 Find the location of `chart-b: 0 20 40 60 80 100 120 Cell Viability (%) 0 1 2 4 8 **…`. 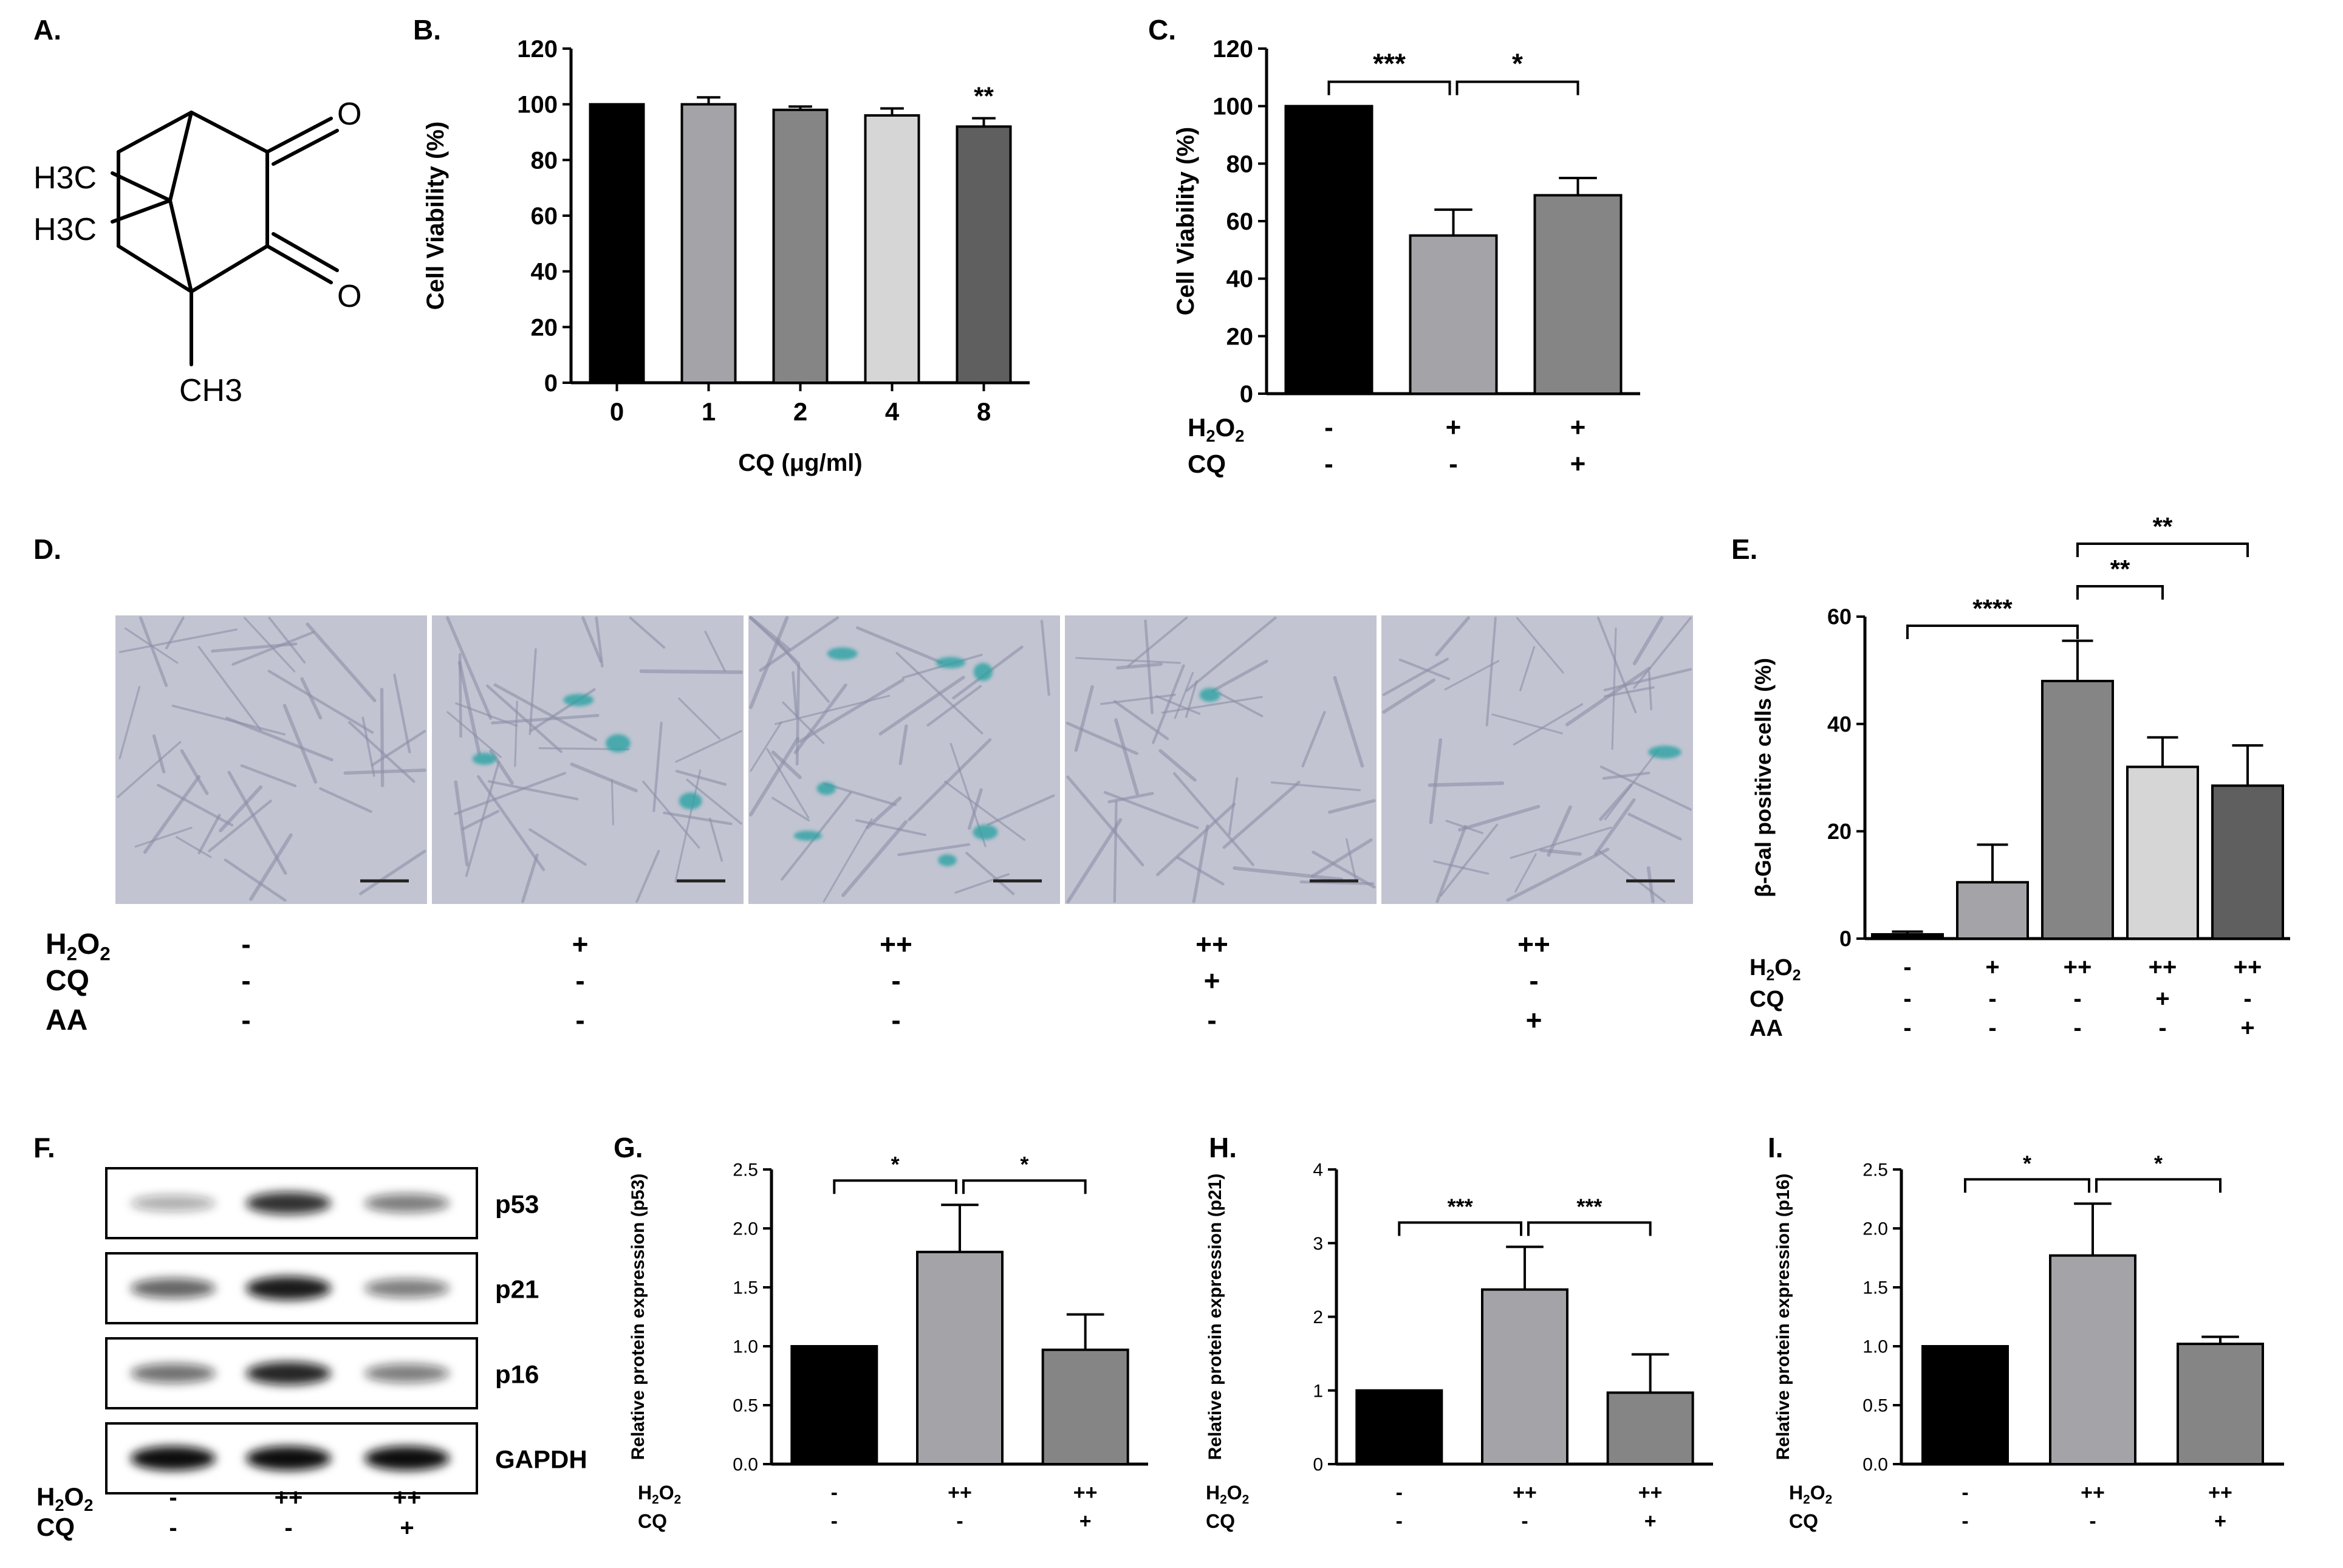

chart-b: 0 20 40 60 80 100 120 Cell Viability (%) 0 1 2 4 8 **… is located at coordinates (726, 256).